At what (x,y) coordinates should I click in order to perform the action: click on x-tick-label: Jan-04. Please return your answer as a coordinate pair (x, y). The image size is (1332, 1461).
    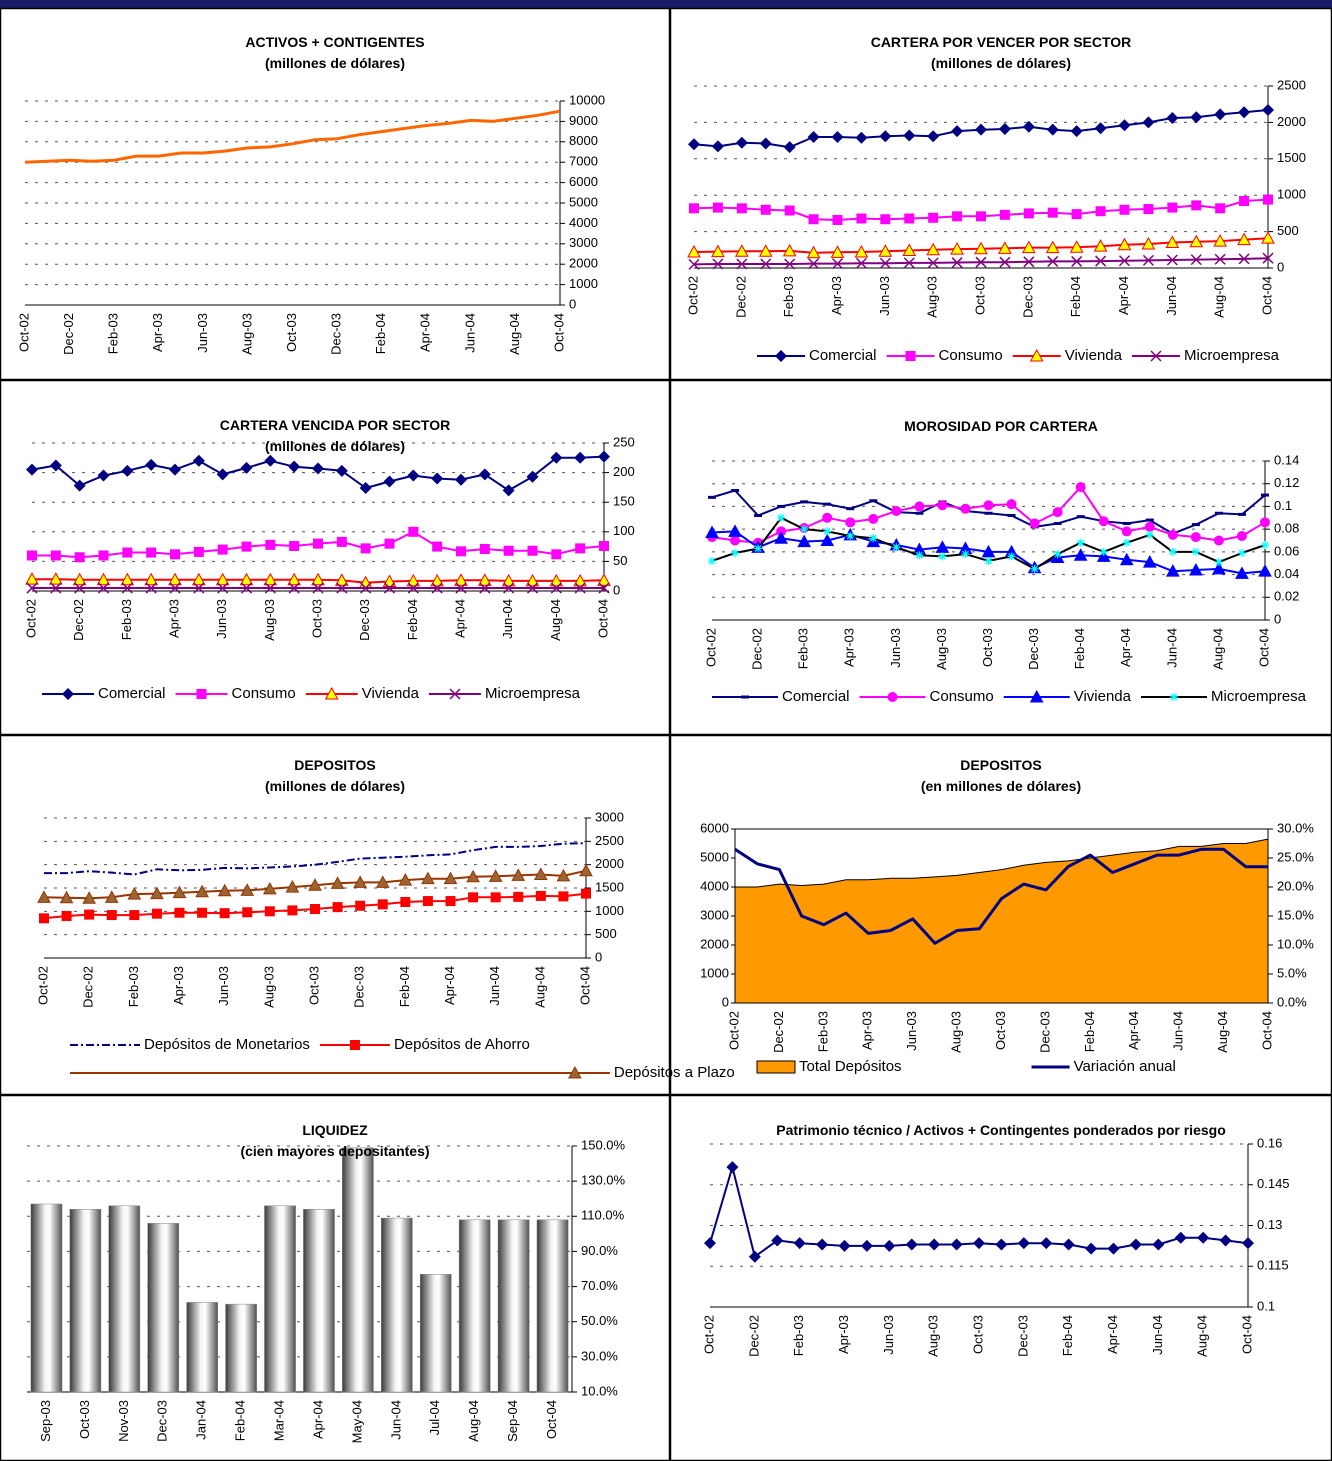
    Looking at the image, I should click on (201, 1420).